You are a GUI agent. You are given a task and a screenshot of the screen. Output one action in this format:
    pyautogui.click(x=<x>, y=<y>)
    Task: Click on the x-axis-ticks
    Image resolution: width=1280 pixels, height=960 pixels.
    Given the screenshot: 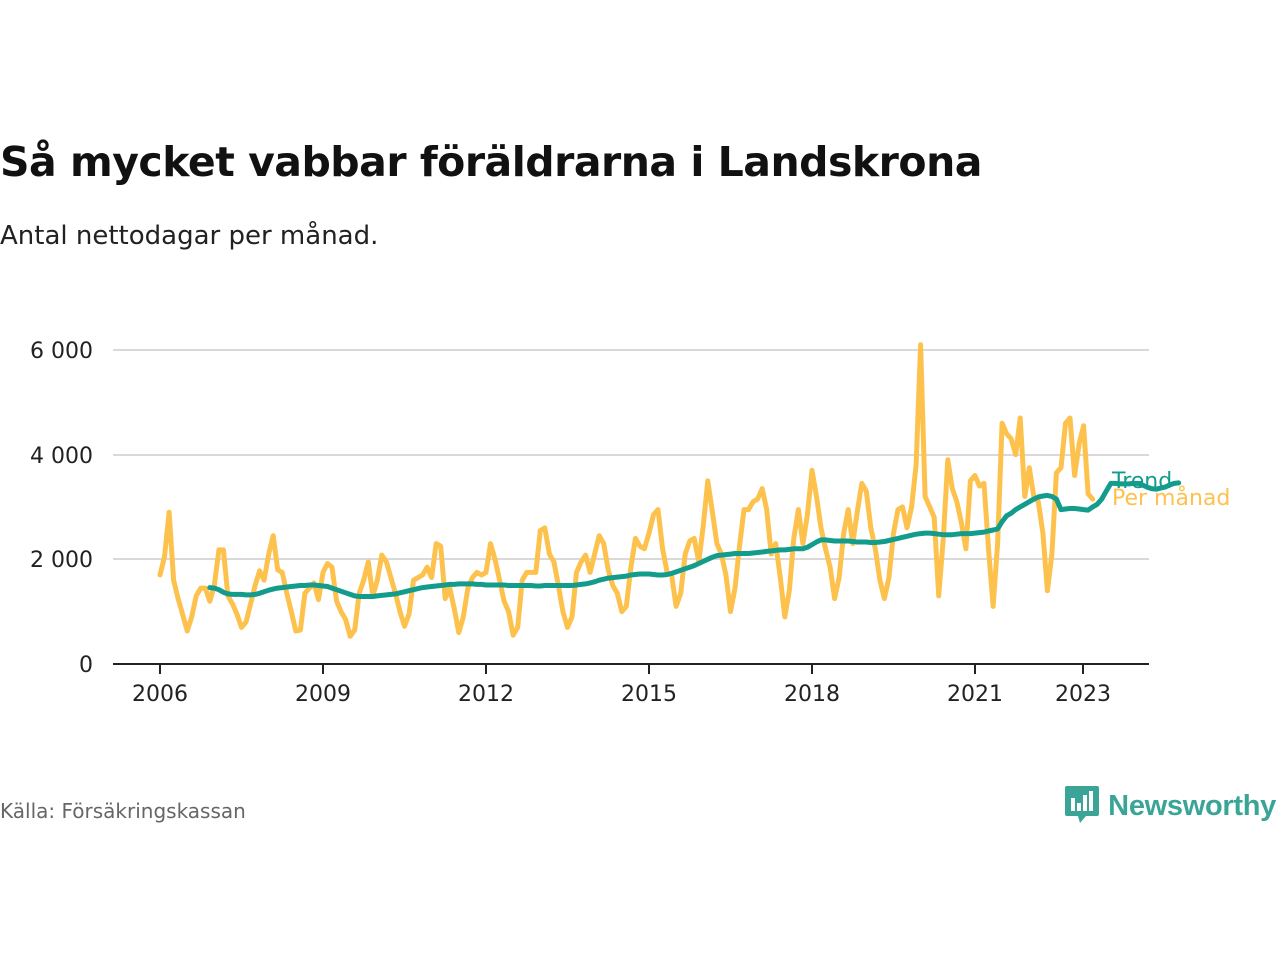 What is the action you would take?
    pyautogui.click(x=621, y=669)
    